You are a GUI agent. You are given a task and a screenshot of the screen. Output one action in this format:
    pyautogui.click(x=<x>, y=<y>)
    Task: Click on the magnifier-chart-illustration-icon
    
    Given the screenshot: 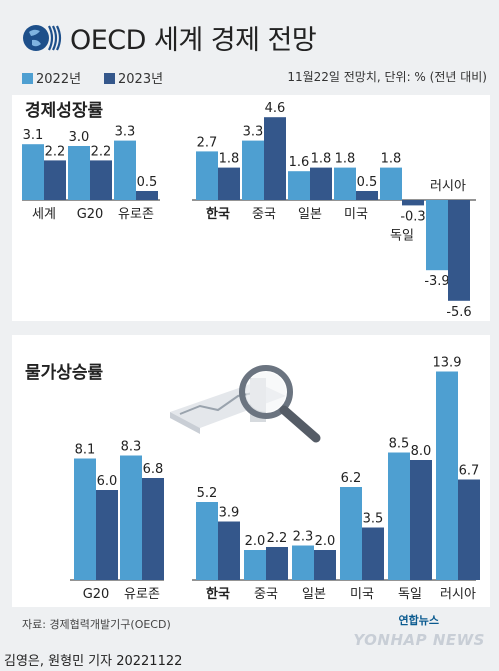 What is the action you would take?
    pyautogui.click(x=245, y=404)
    